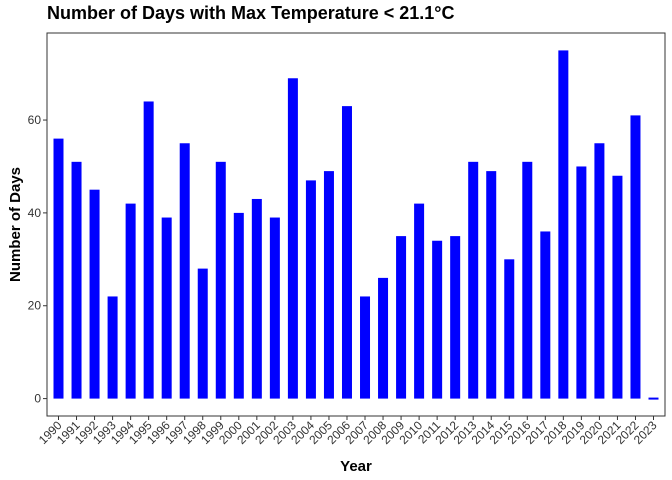 This screenshot has width=672, height=480. I want to click on bar-2011, so click(437, 319).